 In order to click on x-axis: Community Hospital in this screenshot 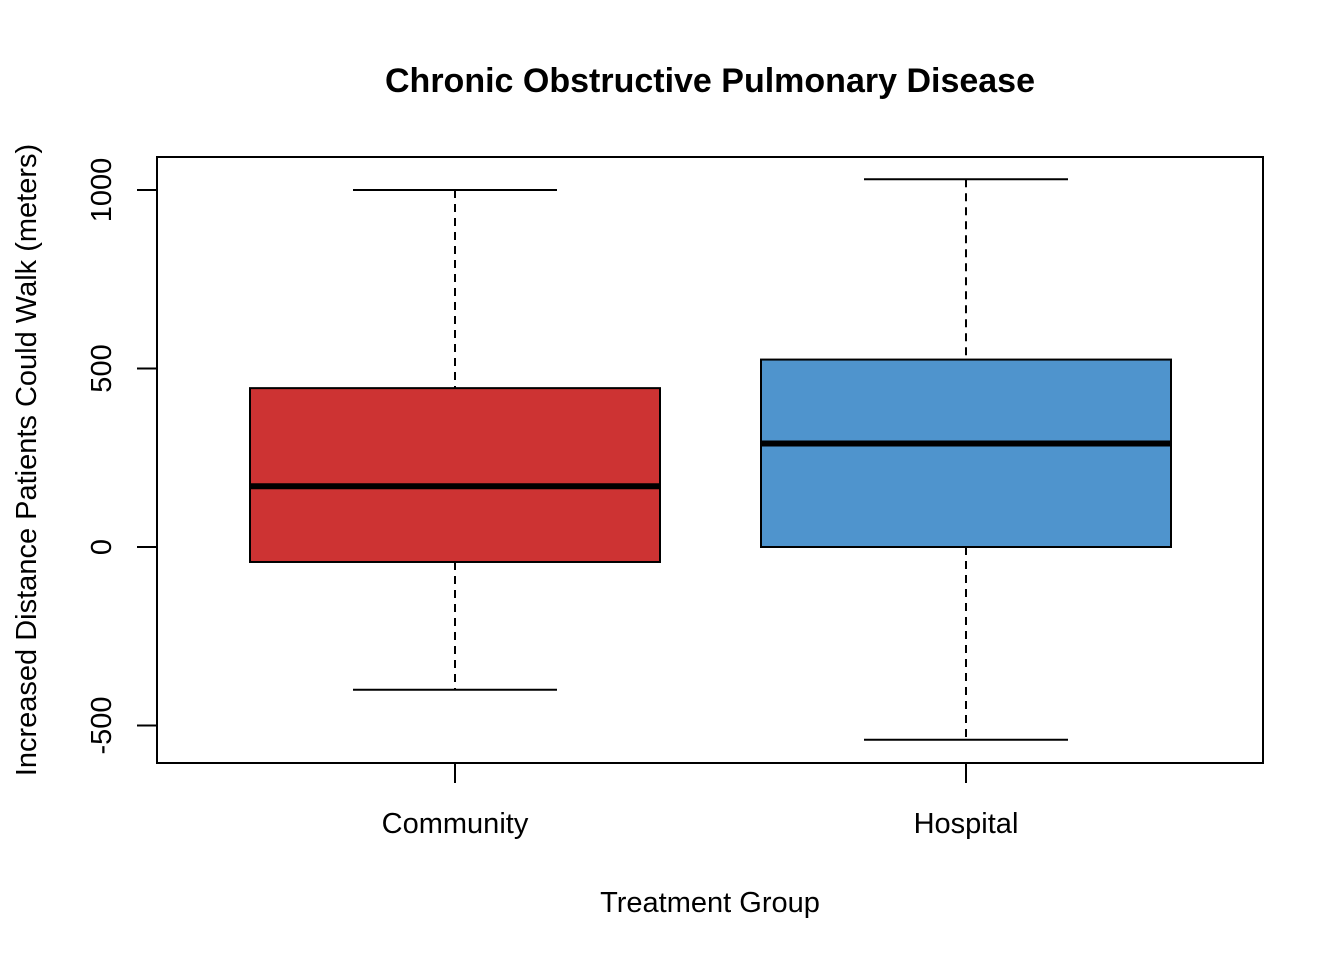, I will do `click(700, 801)`.